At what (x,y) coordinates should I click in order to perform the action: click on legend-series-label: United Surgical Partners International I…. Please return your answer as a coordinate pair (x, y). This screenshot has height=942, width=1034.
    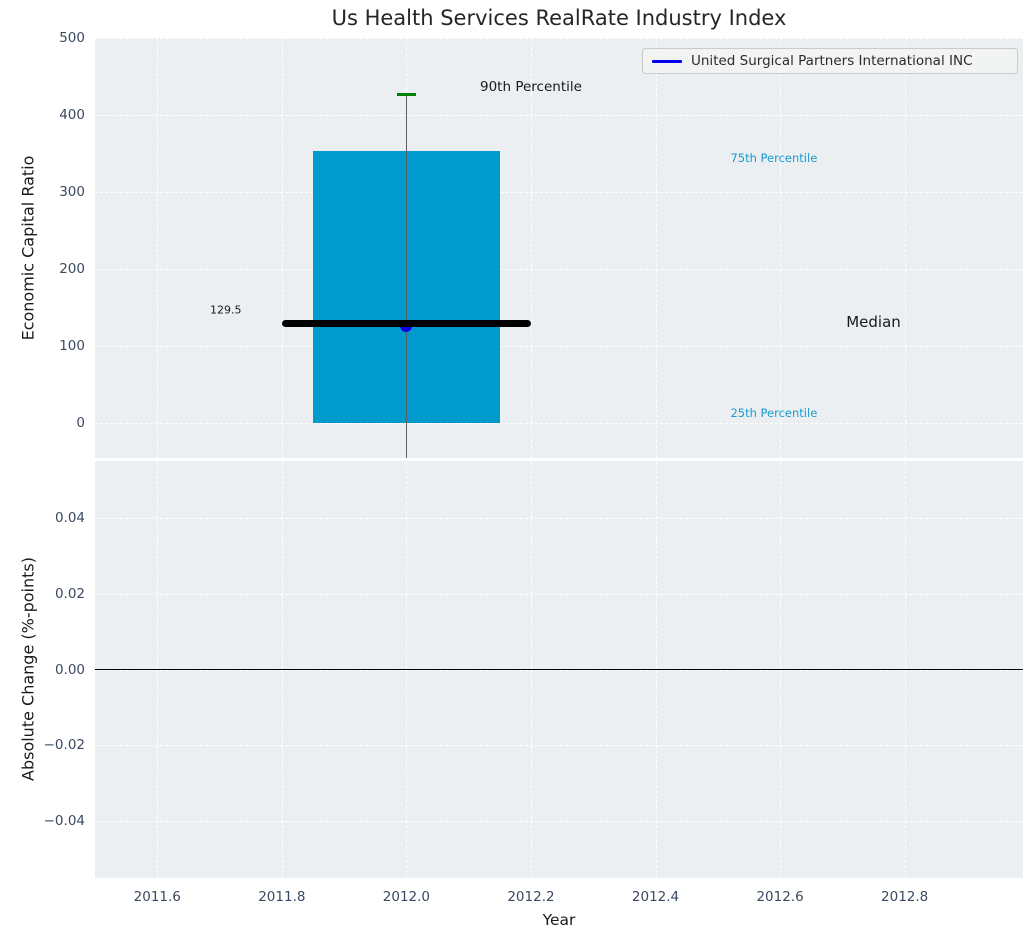
    Looking at the image, I should click on (832, 61).